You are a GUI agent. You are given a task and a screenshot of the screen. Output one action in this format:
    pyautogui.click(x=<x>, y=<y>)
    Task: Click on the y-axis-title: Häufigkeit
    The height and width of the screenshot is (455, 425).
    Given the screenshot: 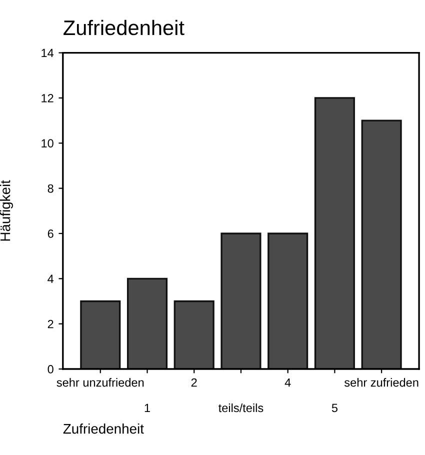 What is the action you would take?
    pyautogui.click(x=6, y=210)
    